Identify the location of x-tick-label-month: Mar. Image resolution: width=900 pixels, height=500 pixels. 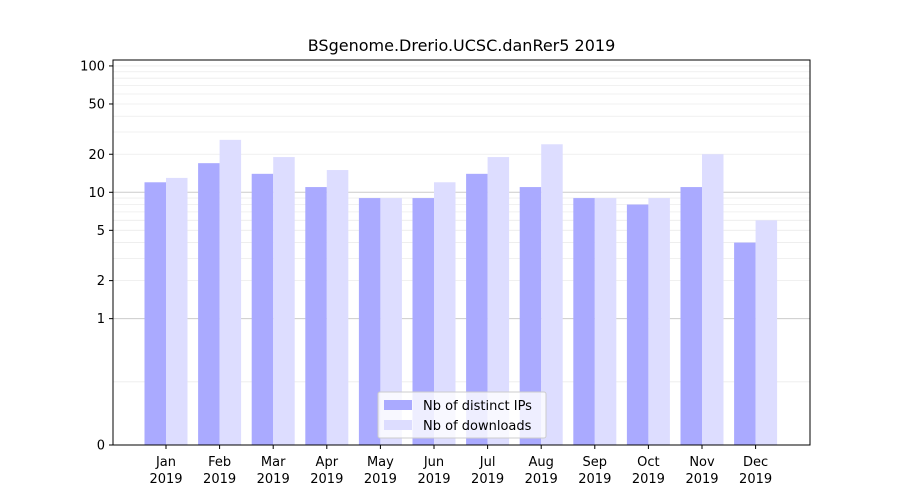
(273, 462).